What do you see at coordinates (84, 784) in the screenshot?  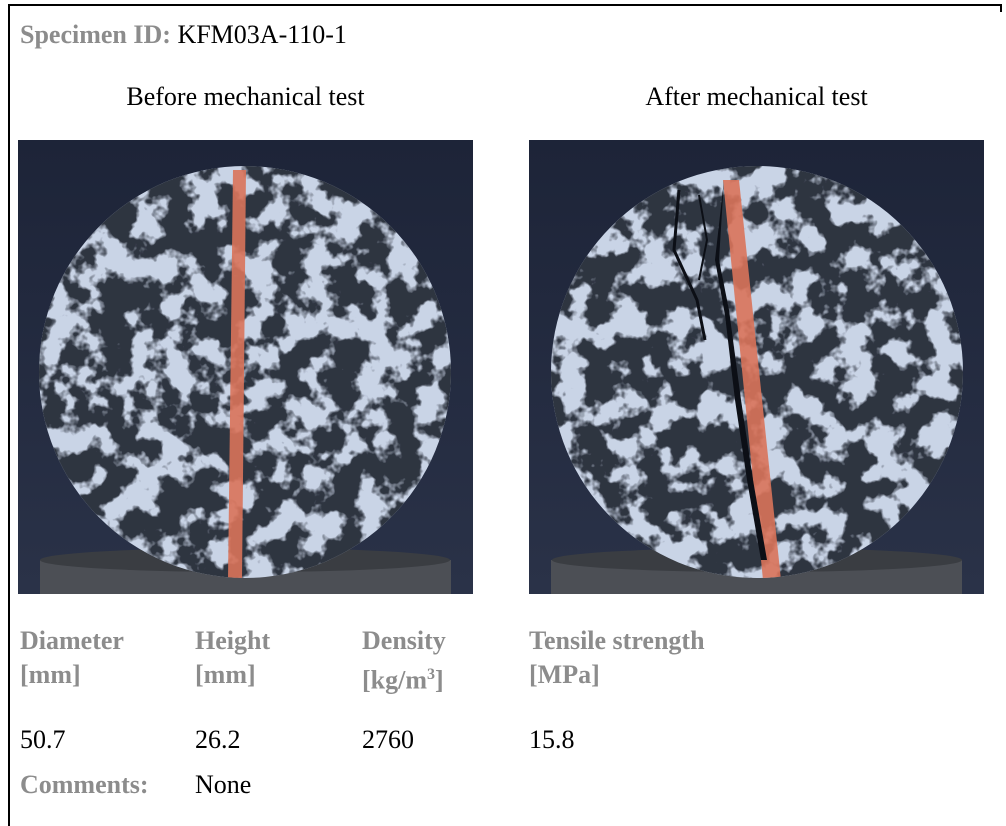 I see `comments-label: Comments:` at bounding box center [84, 784].